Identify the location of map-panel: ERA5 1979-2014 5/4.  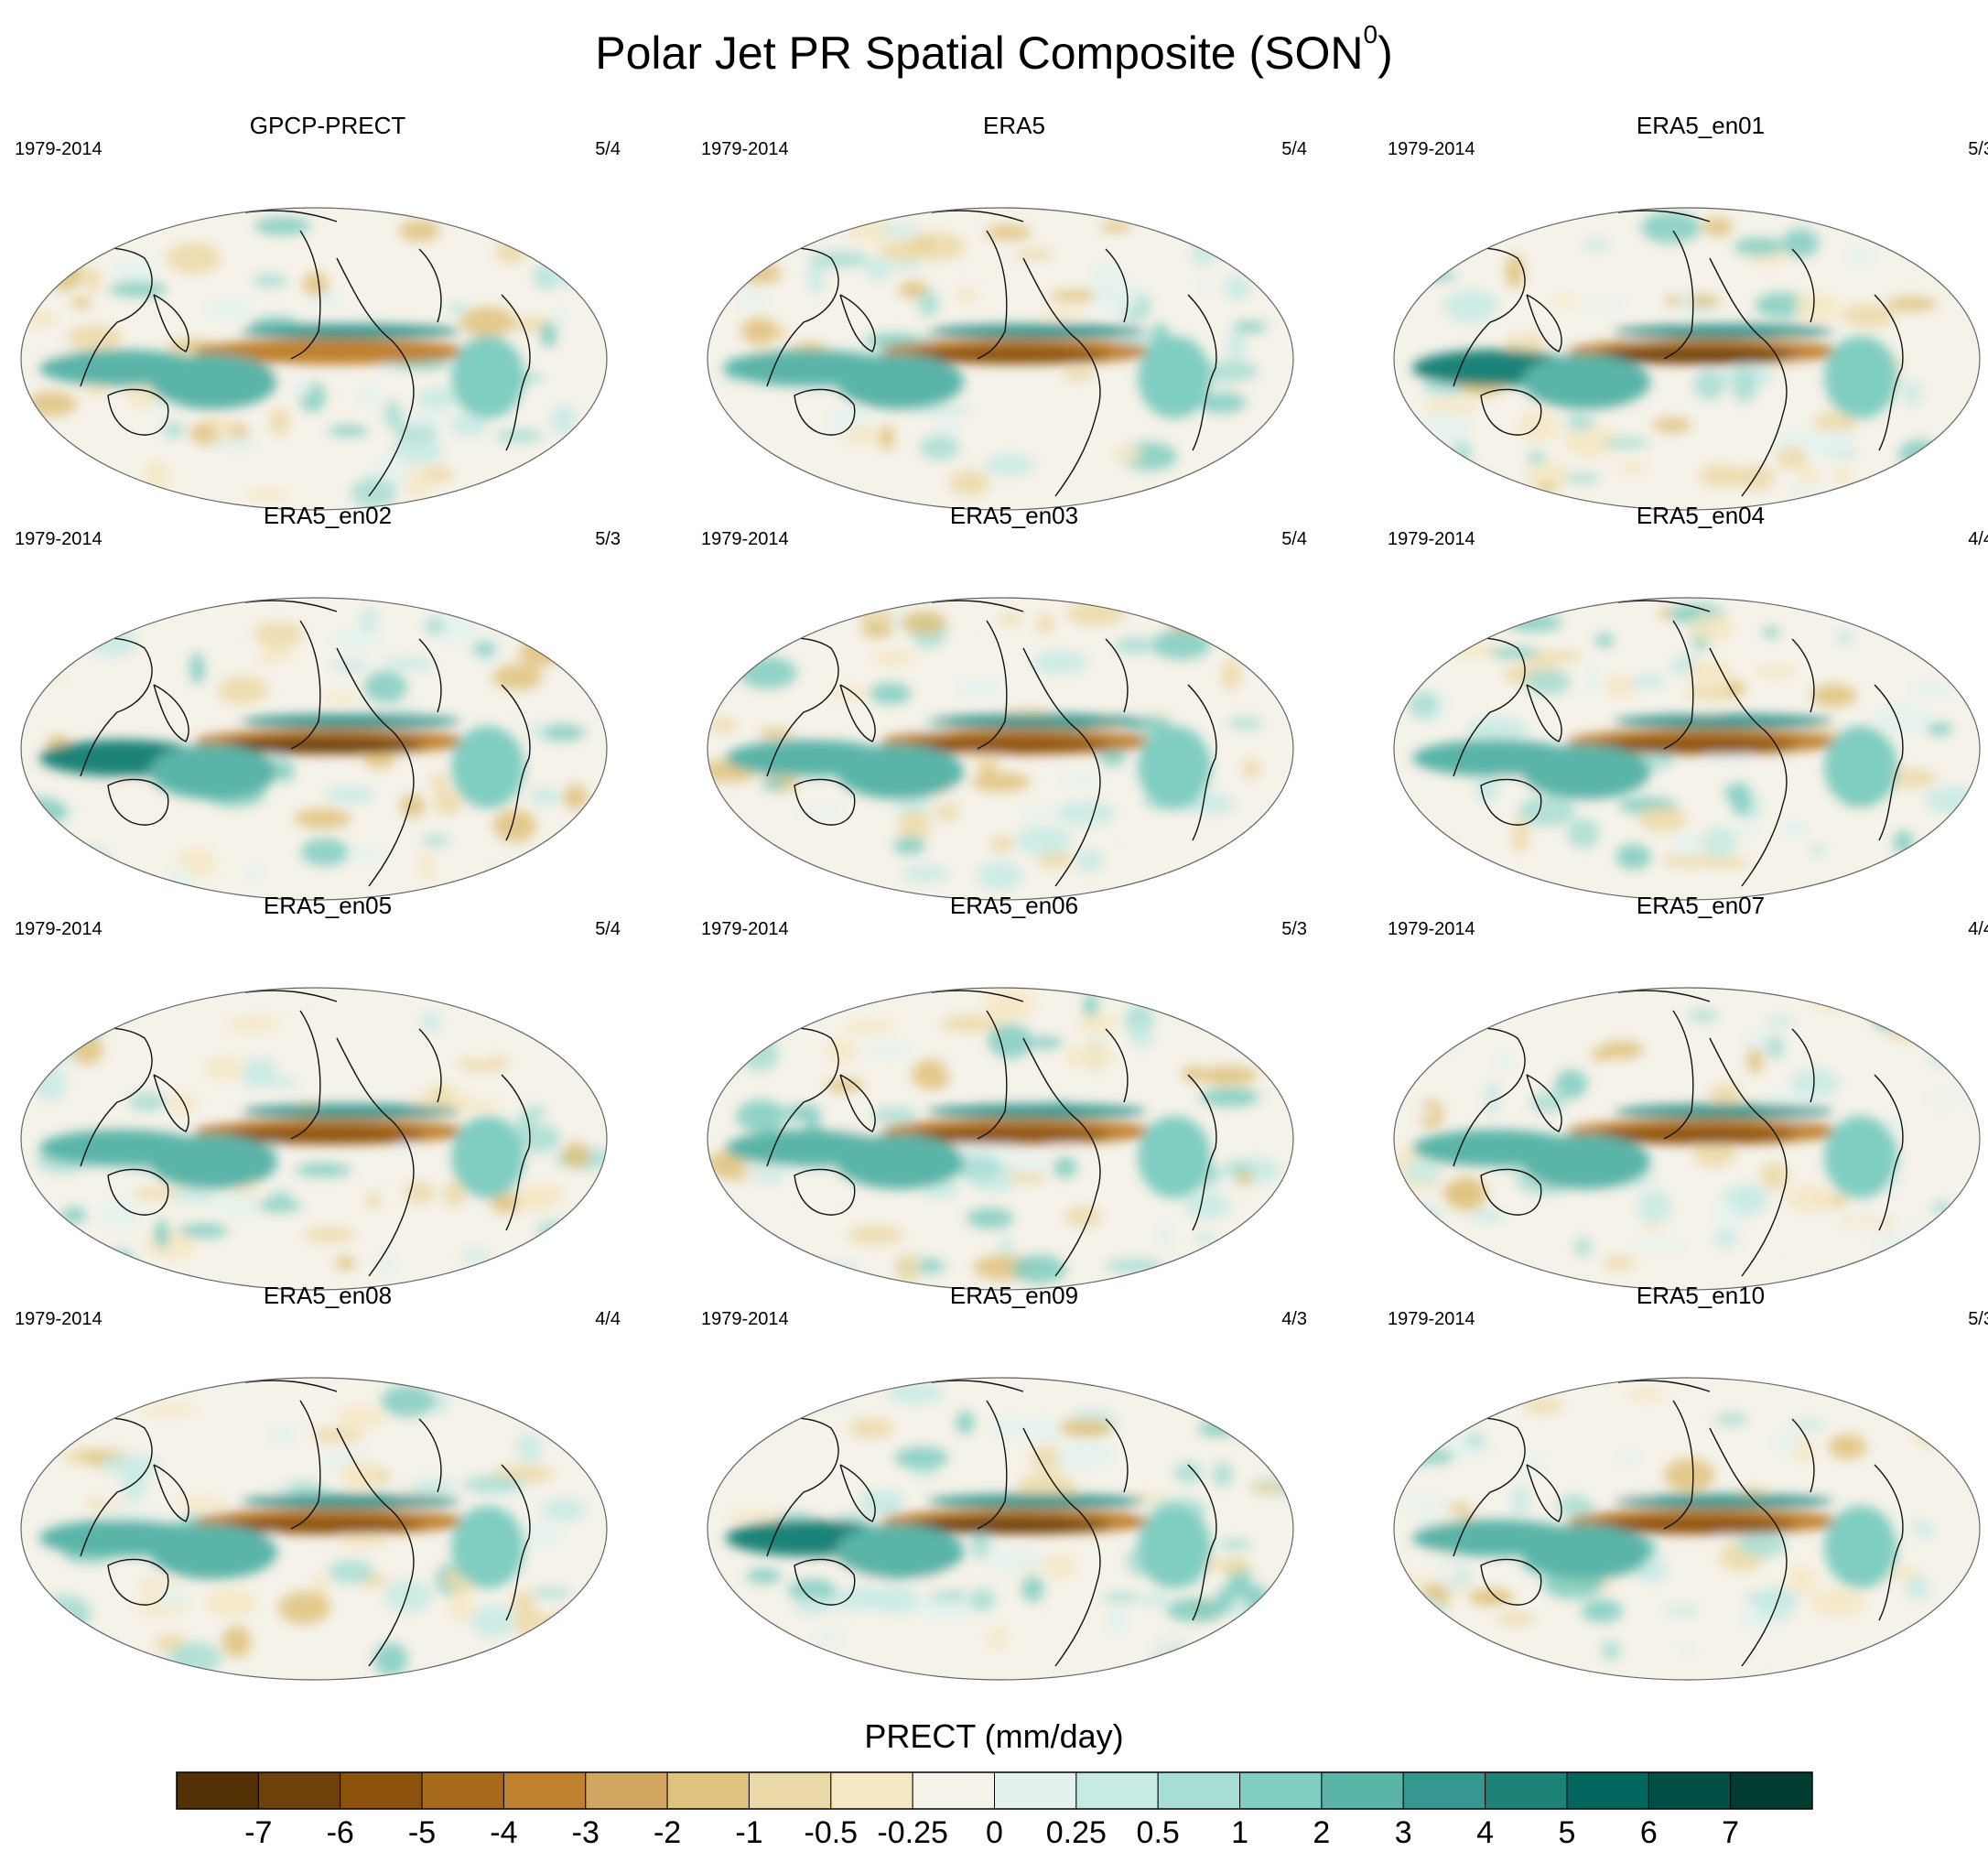
(1014, 313).